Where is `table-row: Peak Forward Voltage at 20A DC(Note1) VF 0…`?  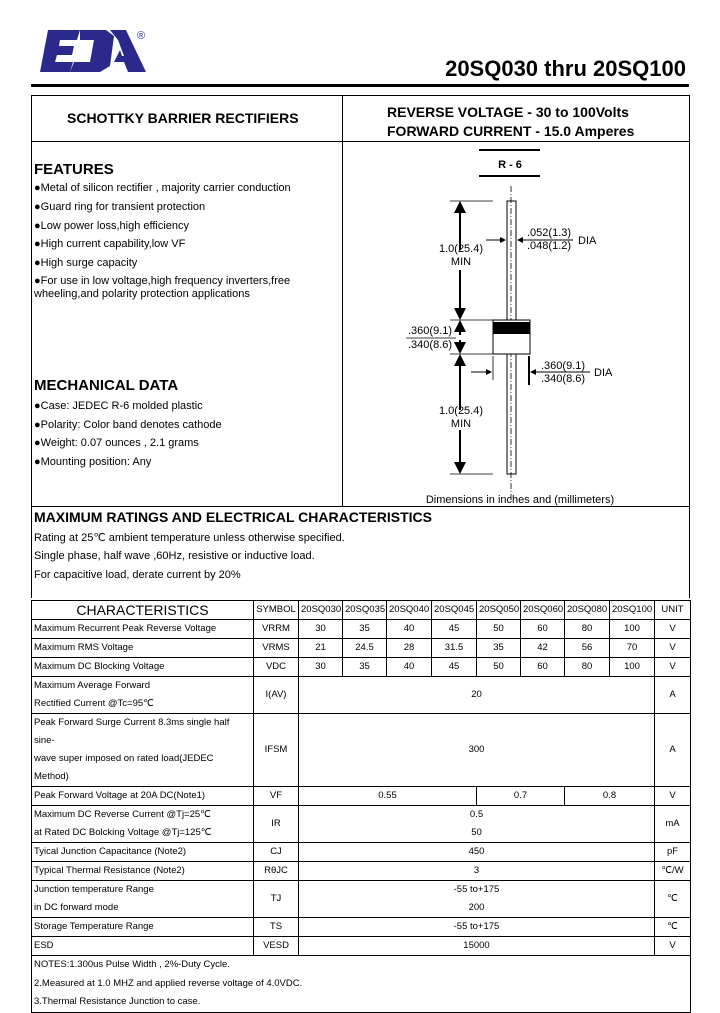
table-row: Peak Forward Voltage at 20A DC(Note1) VF 0… is located at coordinates (361, 796).